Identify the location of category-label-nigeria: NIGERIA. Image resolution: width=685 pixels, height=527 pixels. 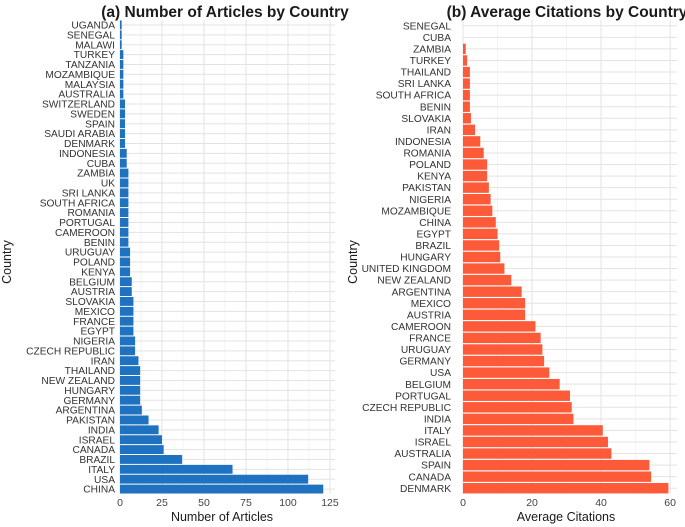
(94, 342).